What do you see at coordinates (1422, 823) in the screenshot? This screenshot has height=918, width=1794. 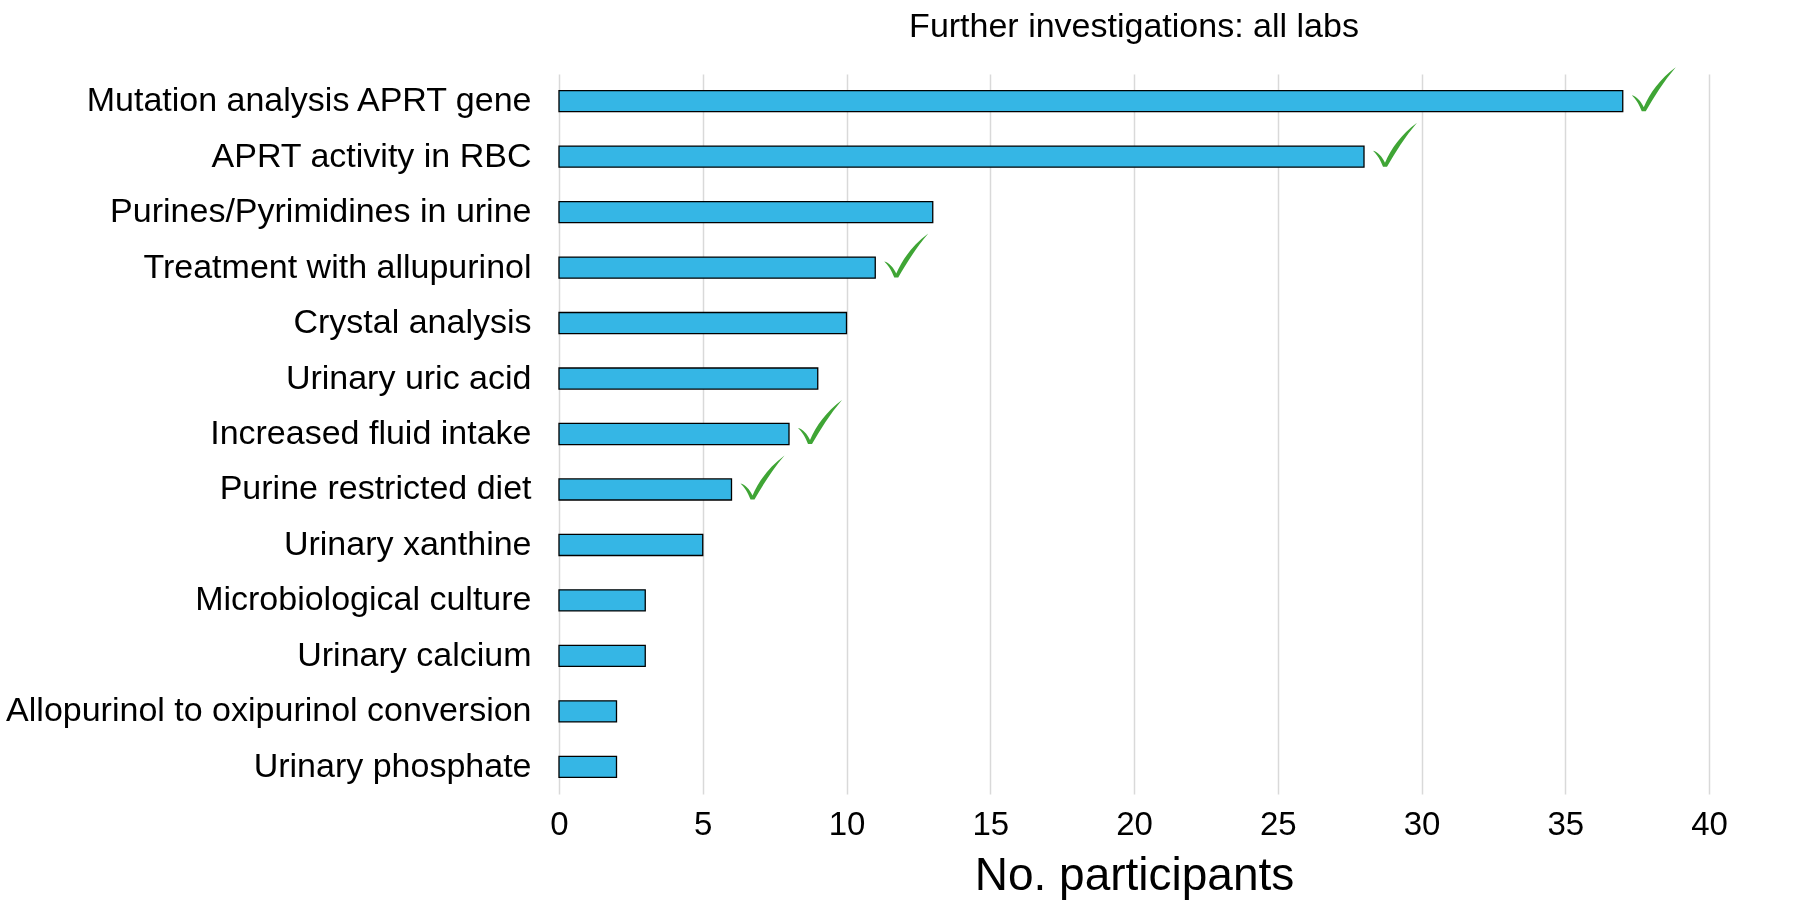 I see `x-tick-label: 30` at bounding box center [1422, 823].